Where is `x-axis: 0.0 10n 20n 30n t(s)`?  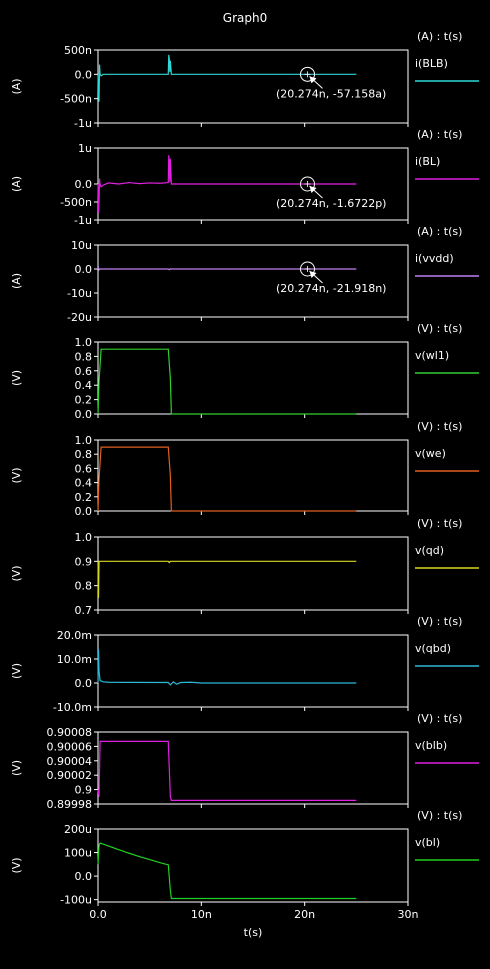
x-axis: 0.0 10n 20n 30n t(s) is located at coordinates (253, 923).